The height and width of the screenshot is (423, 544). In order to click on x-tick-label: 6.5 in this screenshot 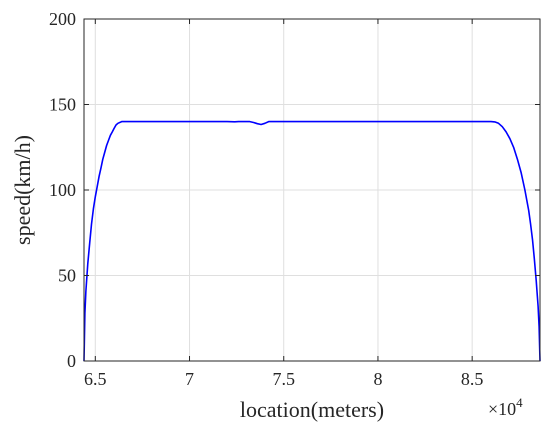, I will do `click(95, 379)`.